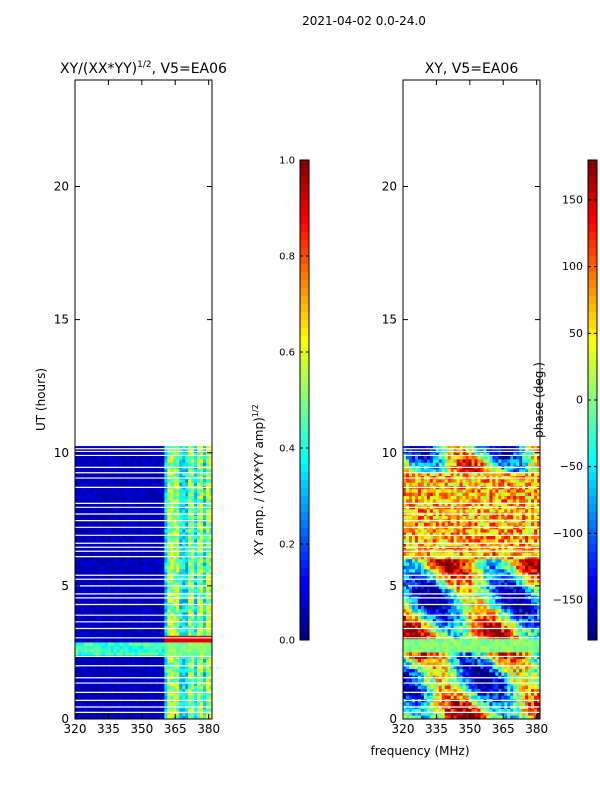  Describe the element at coordinates (539, 400) in the screenshot. I see `colorbar-label: phase (deg.)` at that location.